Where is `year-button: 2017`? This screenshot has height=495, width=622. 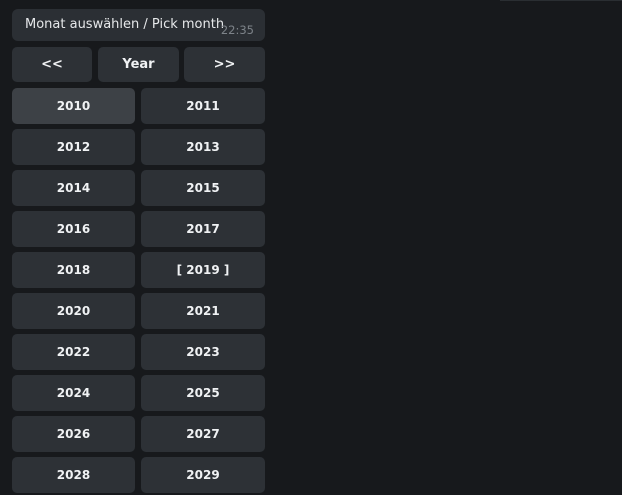
year-button: 2017 is located at coordinates (203, 229).